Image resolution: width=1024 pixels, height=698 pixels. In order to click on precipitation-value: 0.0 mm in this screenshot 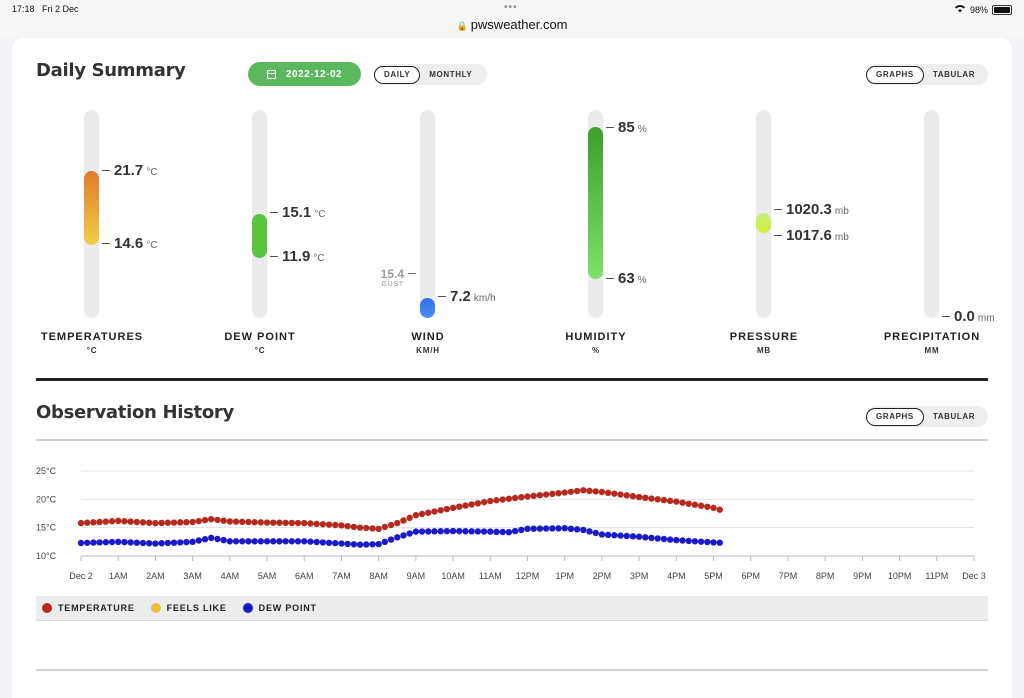, I will do `click(968, 316)`.